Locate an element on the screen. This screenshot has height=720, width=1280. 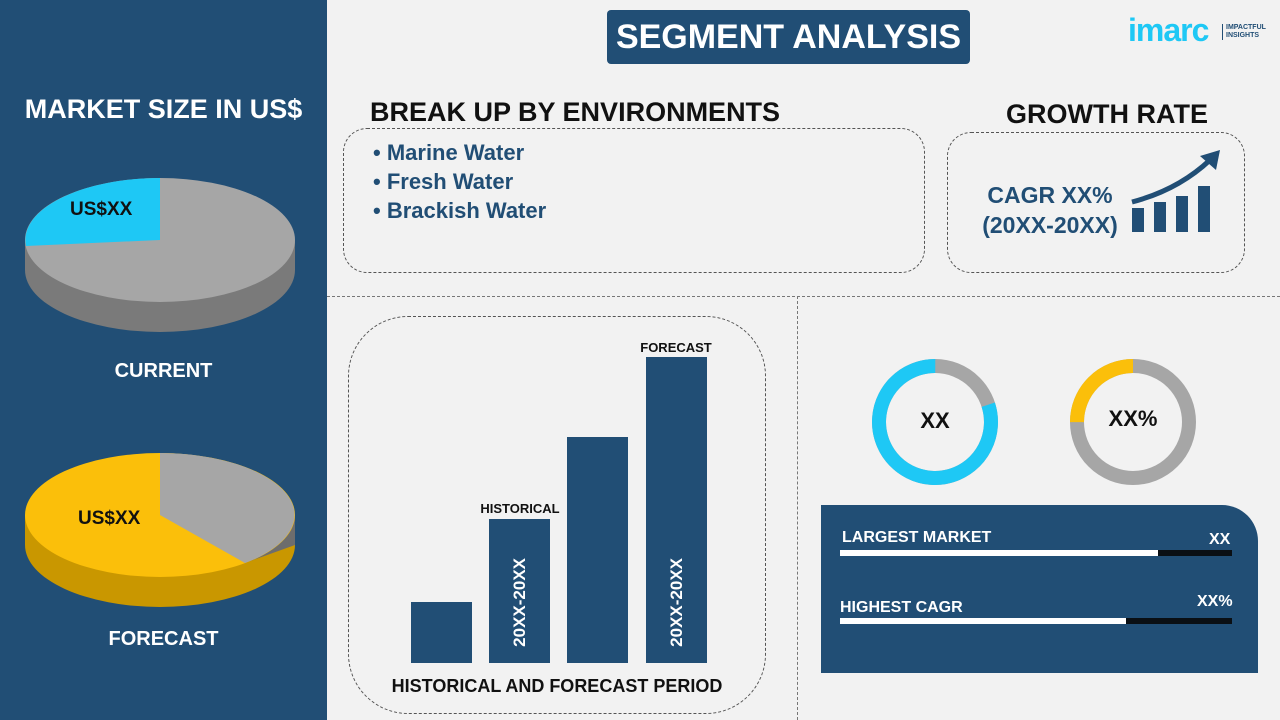
highest-cagr-label: HIGHEST CAGR is located at coordinates (901, 607).